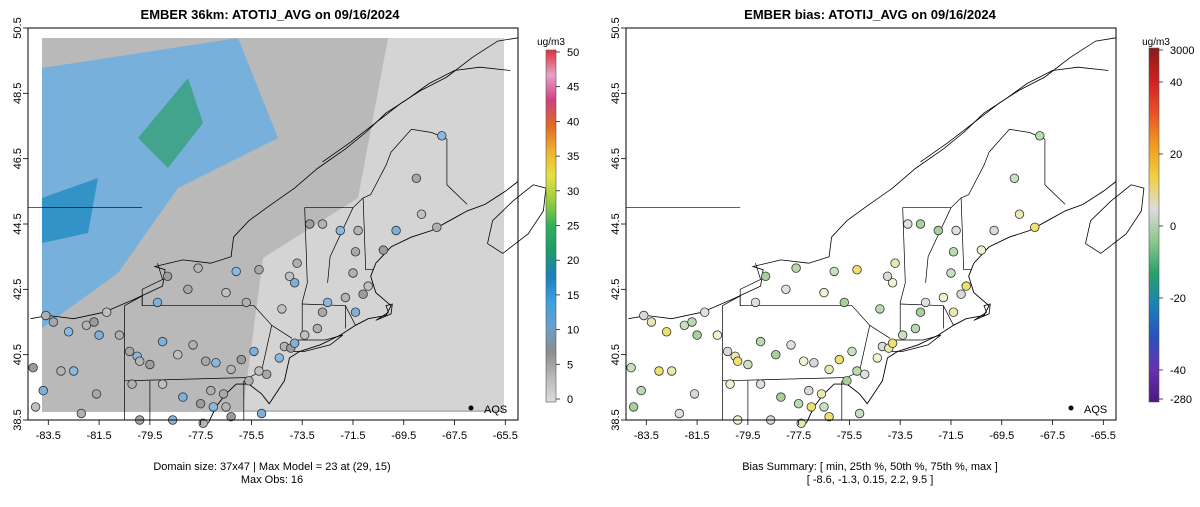  I want to click on left-colorbar-unit: ug/m3, so click(551, 42).